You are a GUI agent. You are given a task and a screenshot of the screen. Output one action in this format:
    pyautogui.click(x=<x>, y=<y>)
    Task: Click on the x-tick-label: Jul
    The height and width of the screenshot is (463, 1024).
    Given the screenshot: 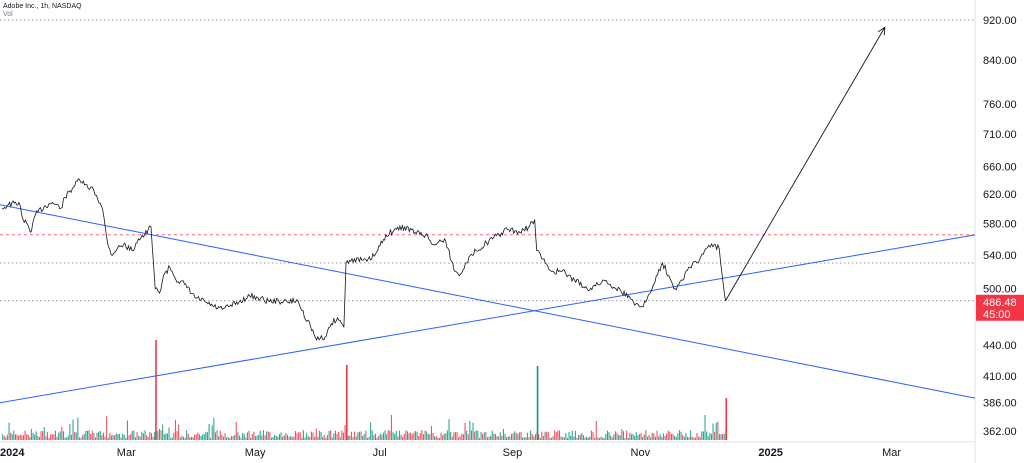 What is the action you would take?
    pyautogui.click(x=380, y=453)
    